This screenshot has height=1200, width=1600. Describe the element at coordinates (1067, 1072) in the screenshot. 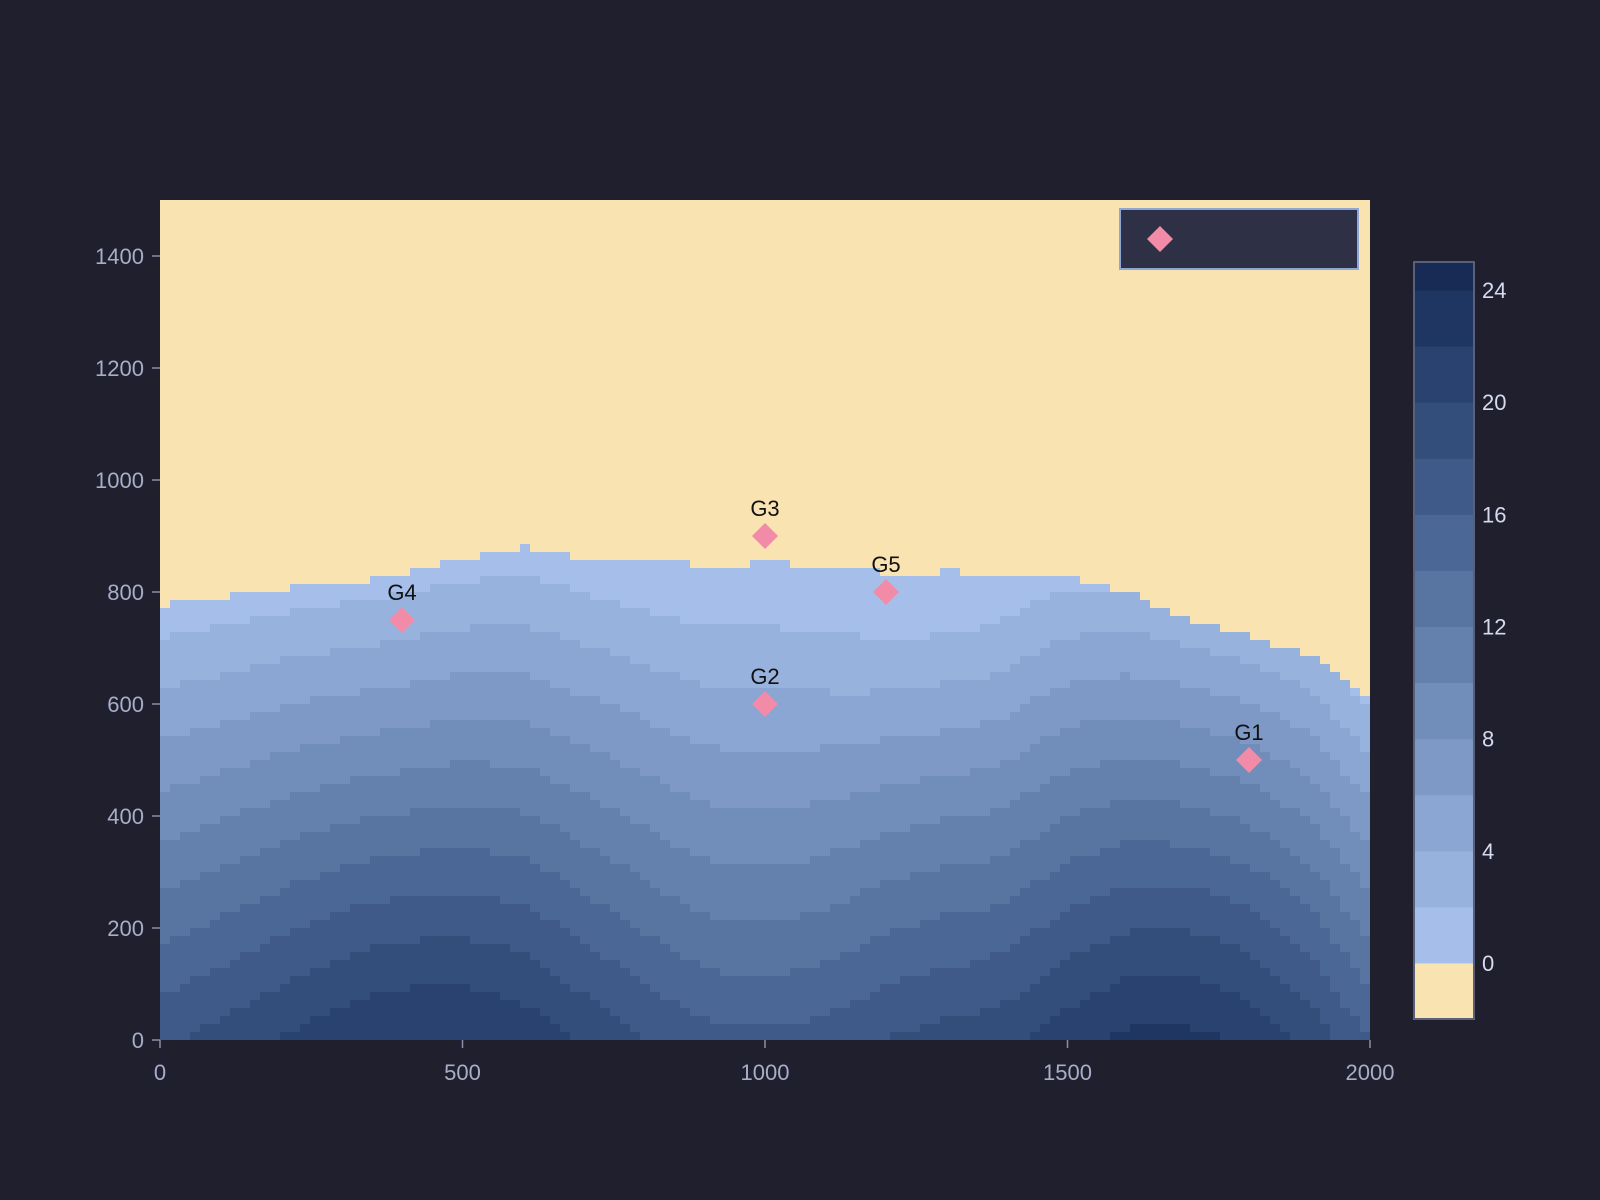

I see `x-tick-label: 1500` at that location.